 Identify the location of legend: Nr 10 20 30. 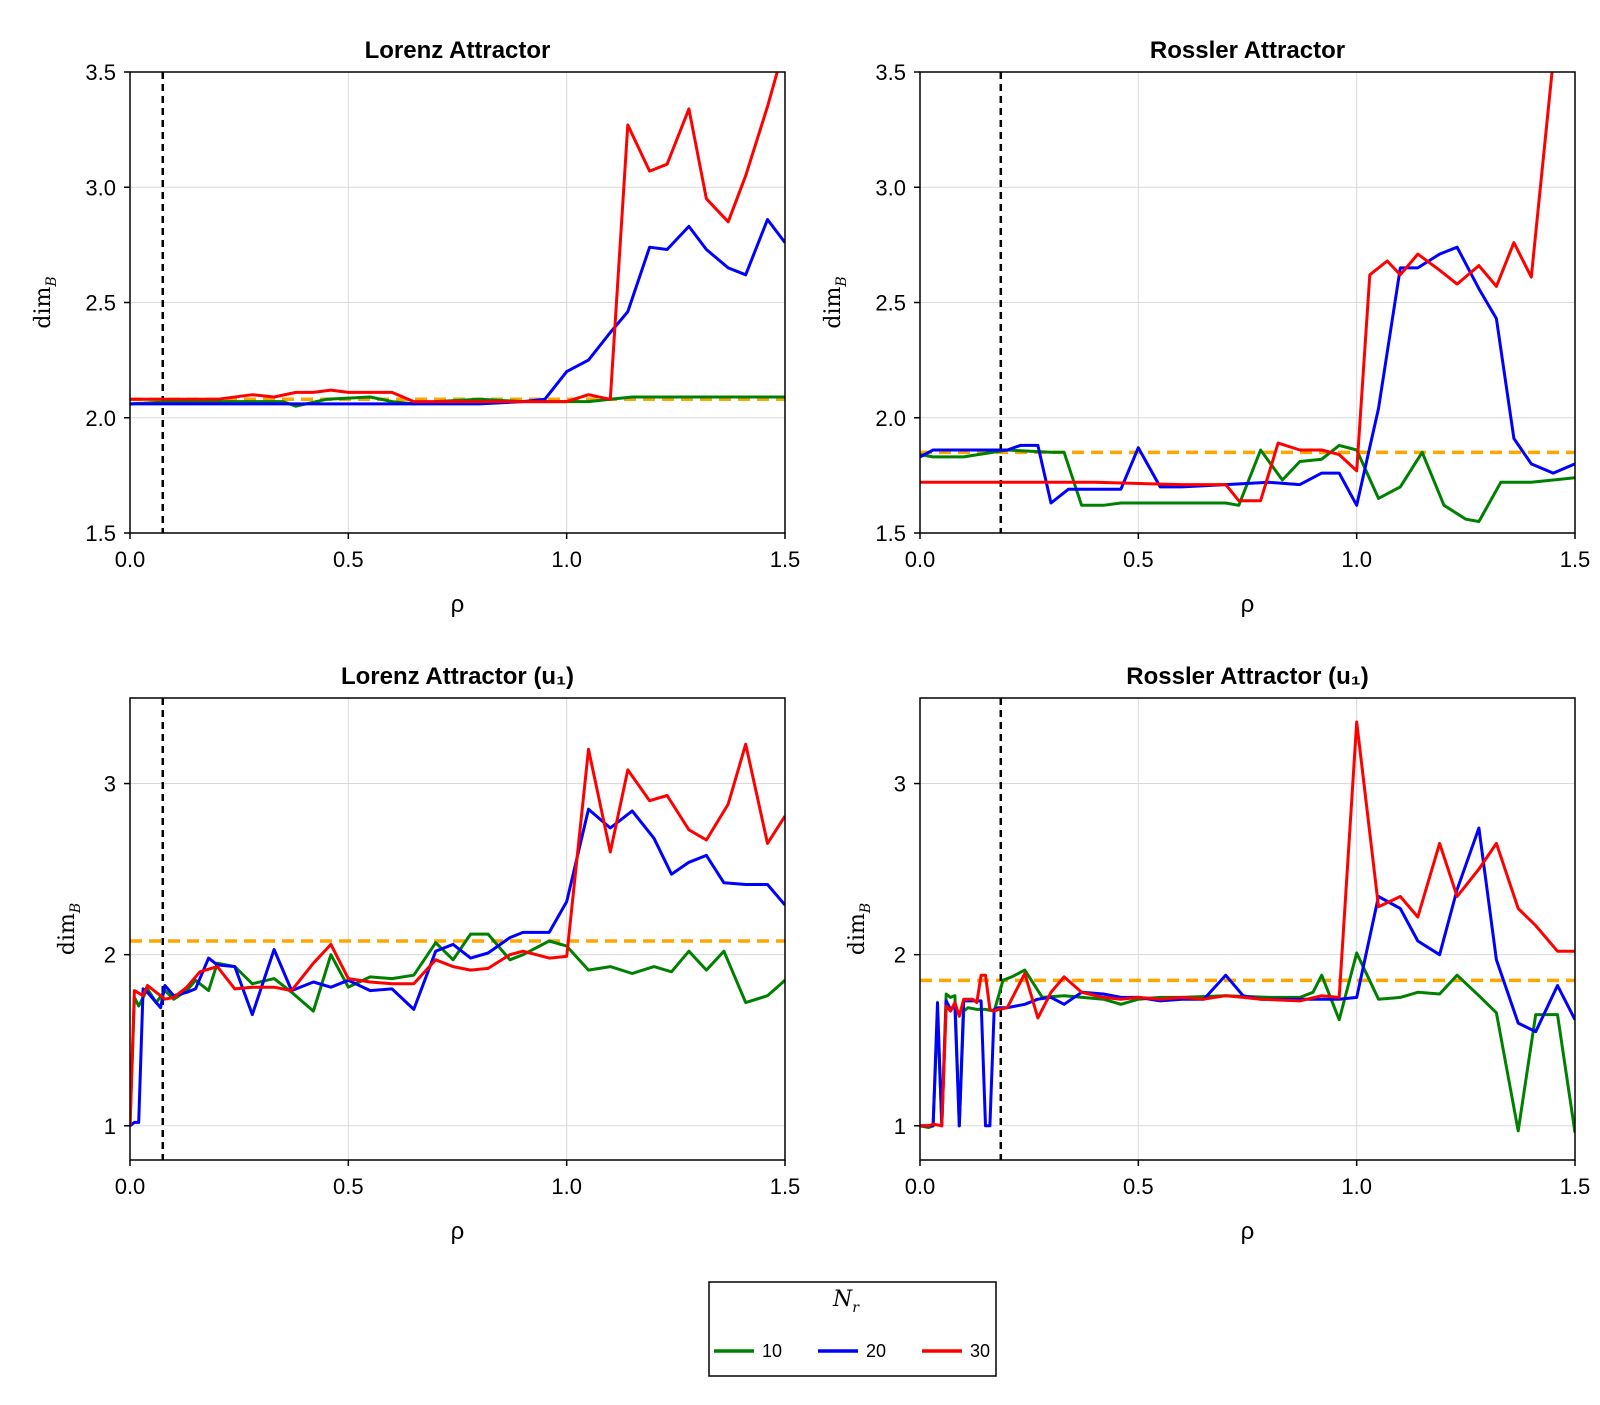
(852, 1329).